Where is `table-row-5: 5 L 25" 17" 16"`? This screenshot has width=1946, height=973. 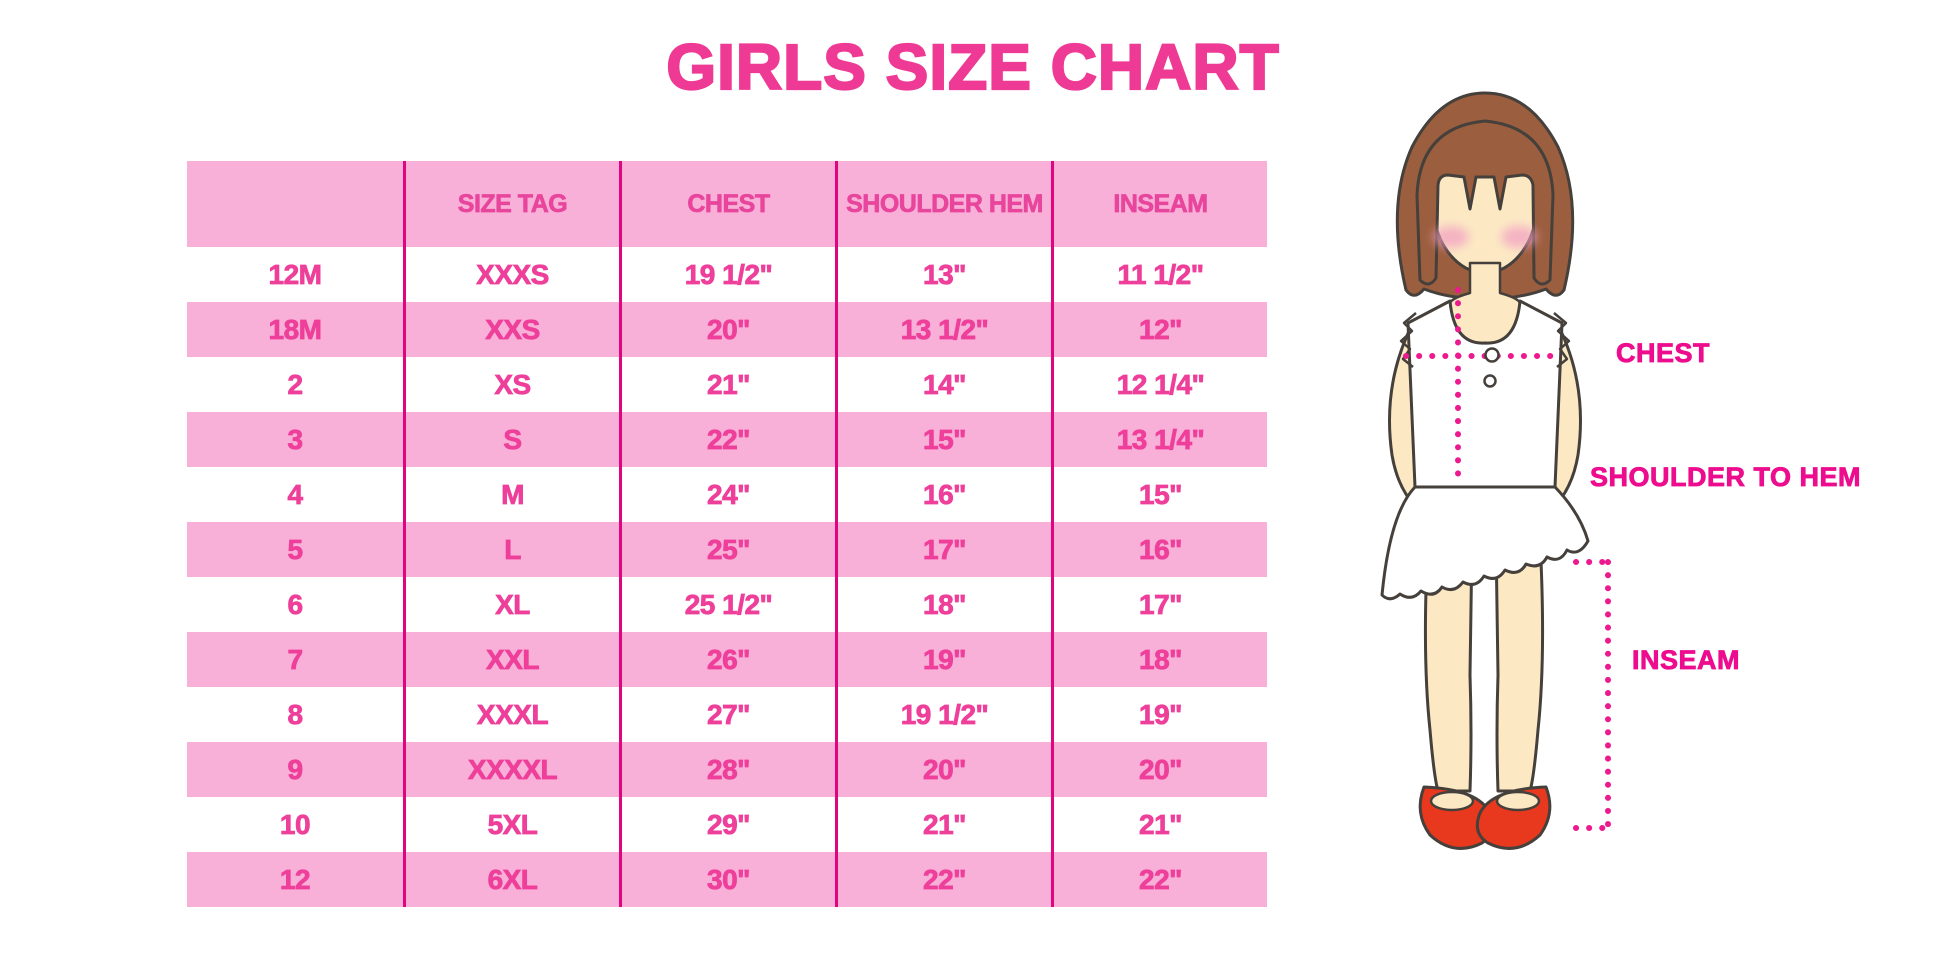
table-row-5: 5 L 25" 17" 16" is located at coordinates (727, 549).